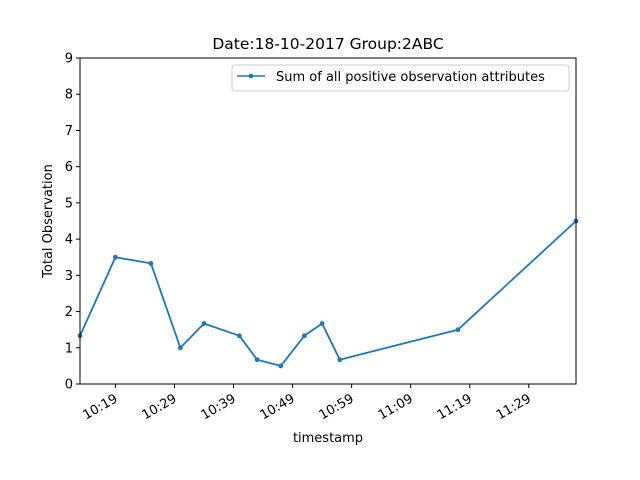 Image resolution: width=640 pixels, height=480 pixels. I want to click on legend-box, so click(400, 78).